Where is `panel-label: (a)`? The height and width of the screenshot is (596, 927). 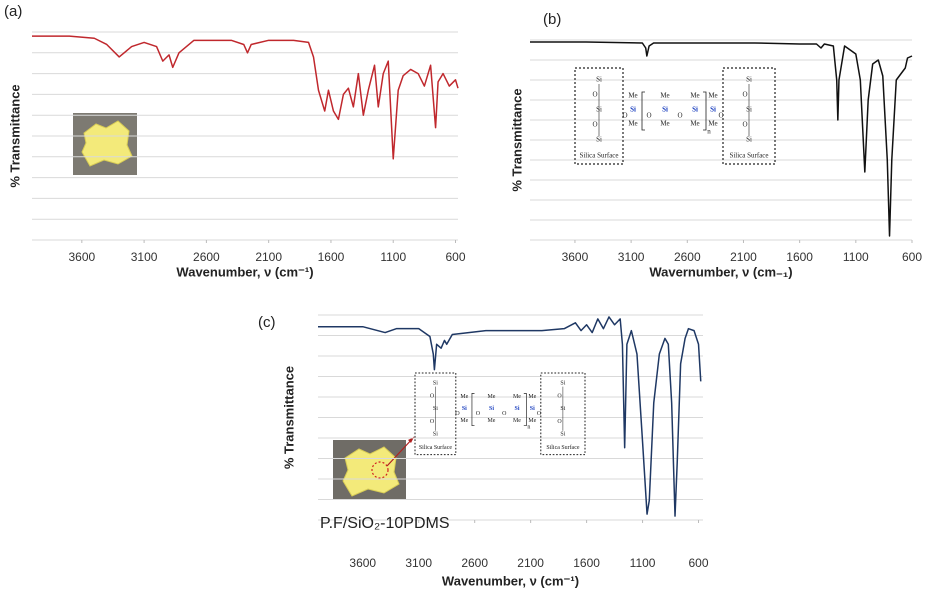
panel-label: (a) is located at coordinates (13, 11).